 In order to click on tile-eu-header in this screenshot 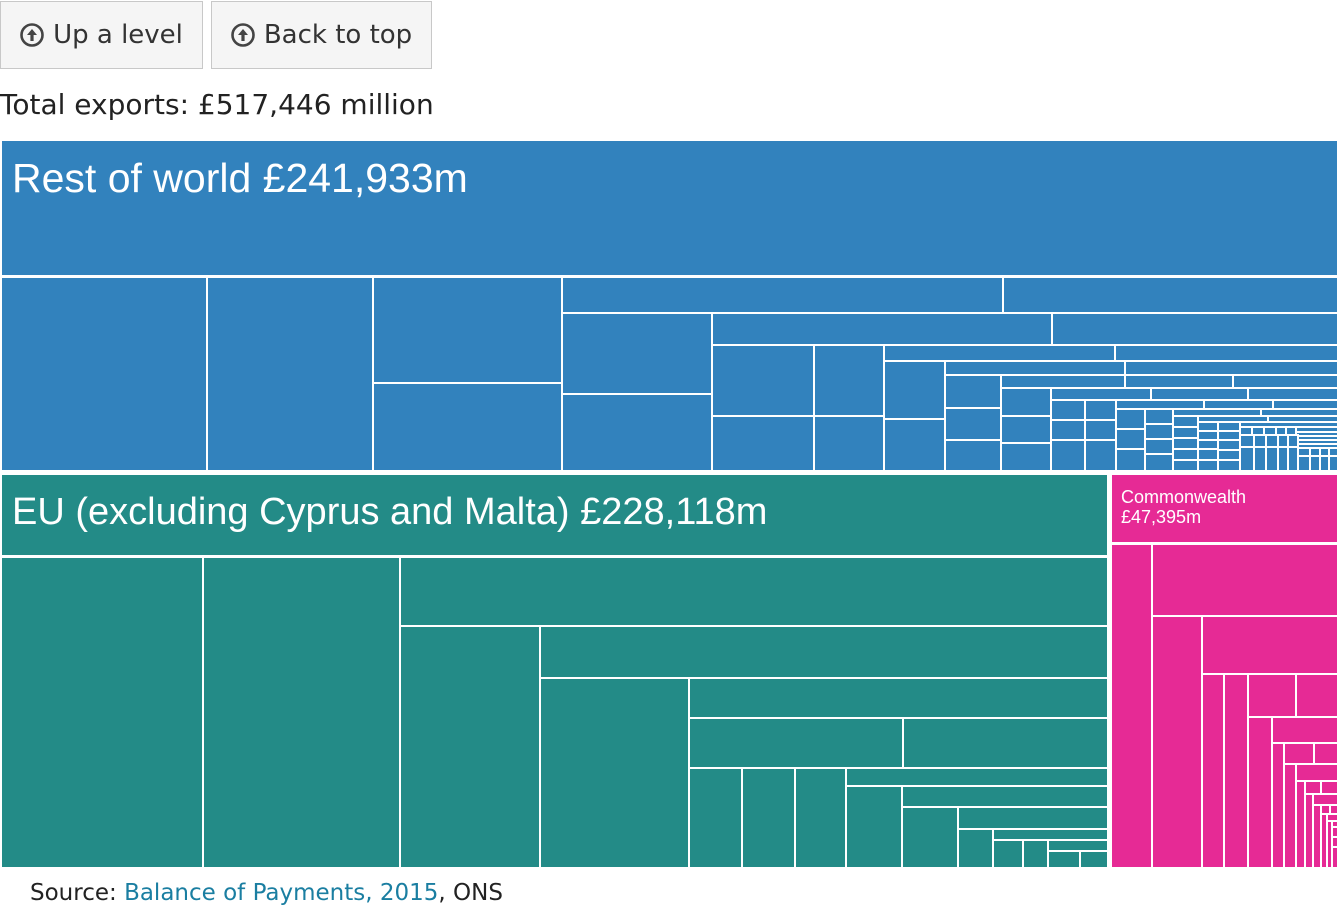, I will do `click(554, 515)`.